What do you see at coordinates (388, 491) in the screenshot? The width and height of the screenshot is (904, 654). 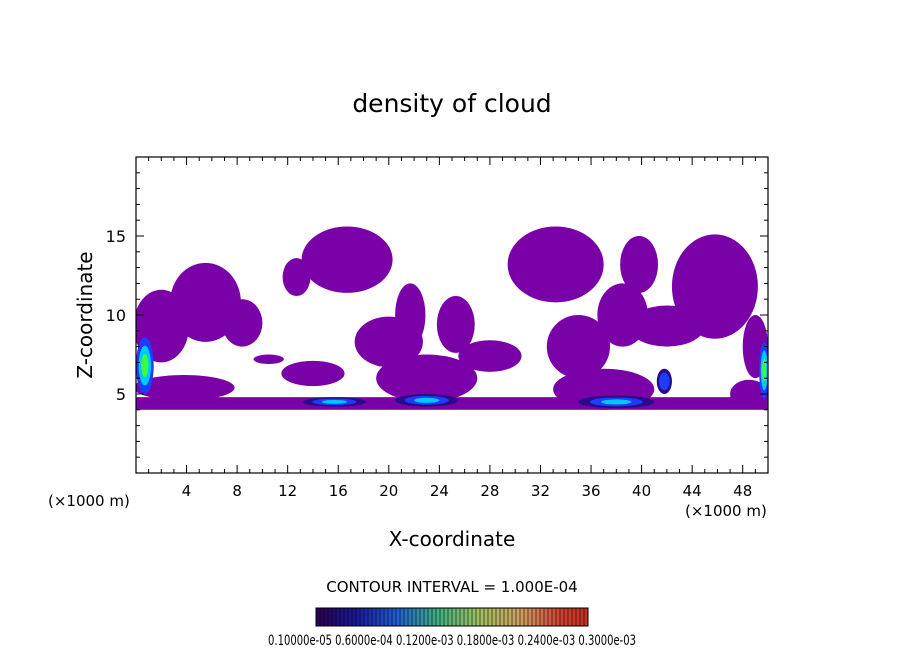 I see `x-tick-label: 20` at bounding box center [388, 491].